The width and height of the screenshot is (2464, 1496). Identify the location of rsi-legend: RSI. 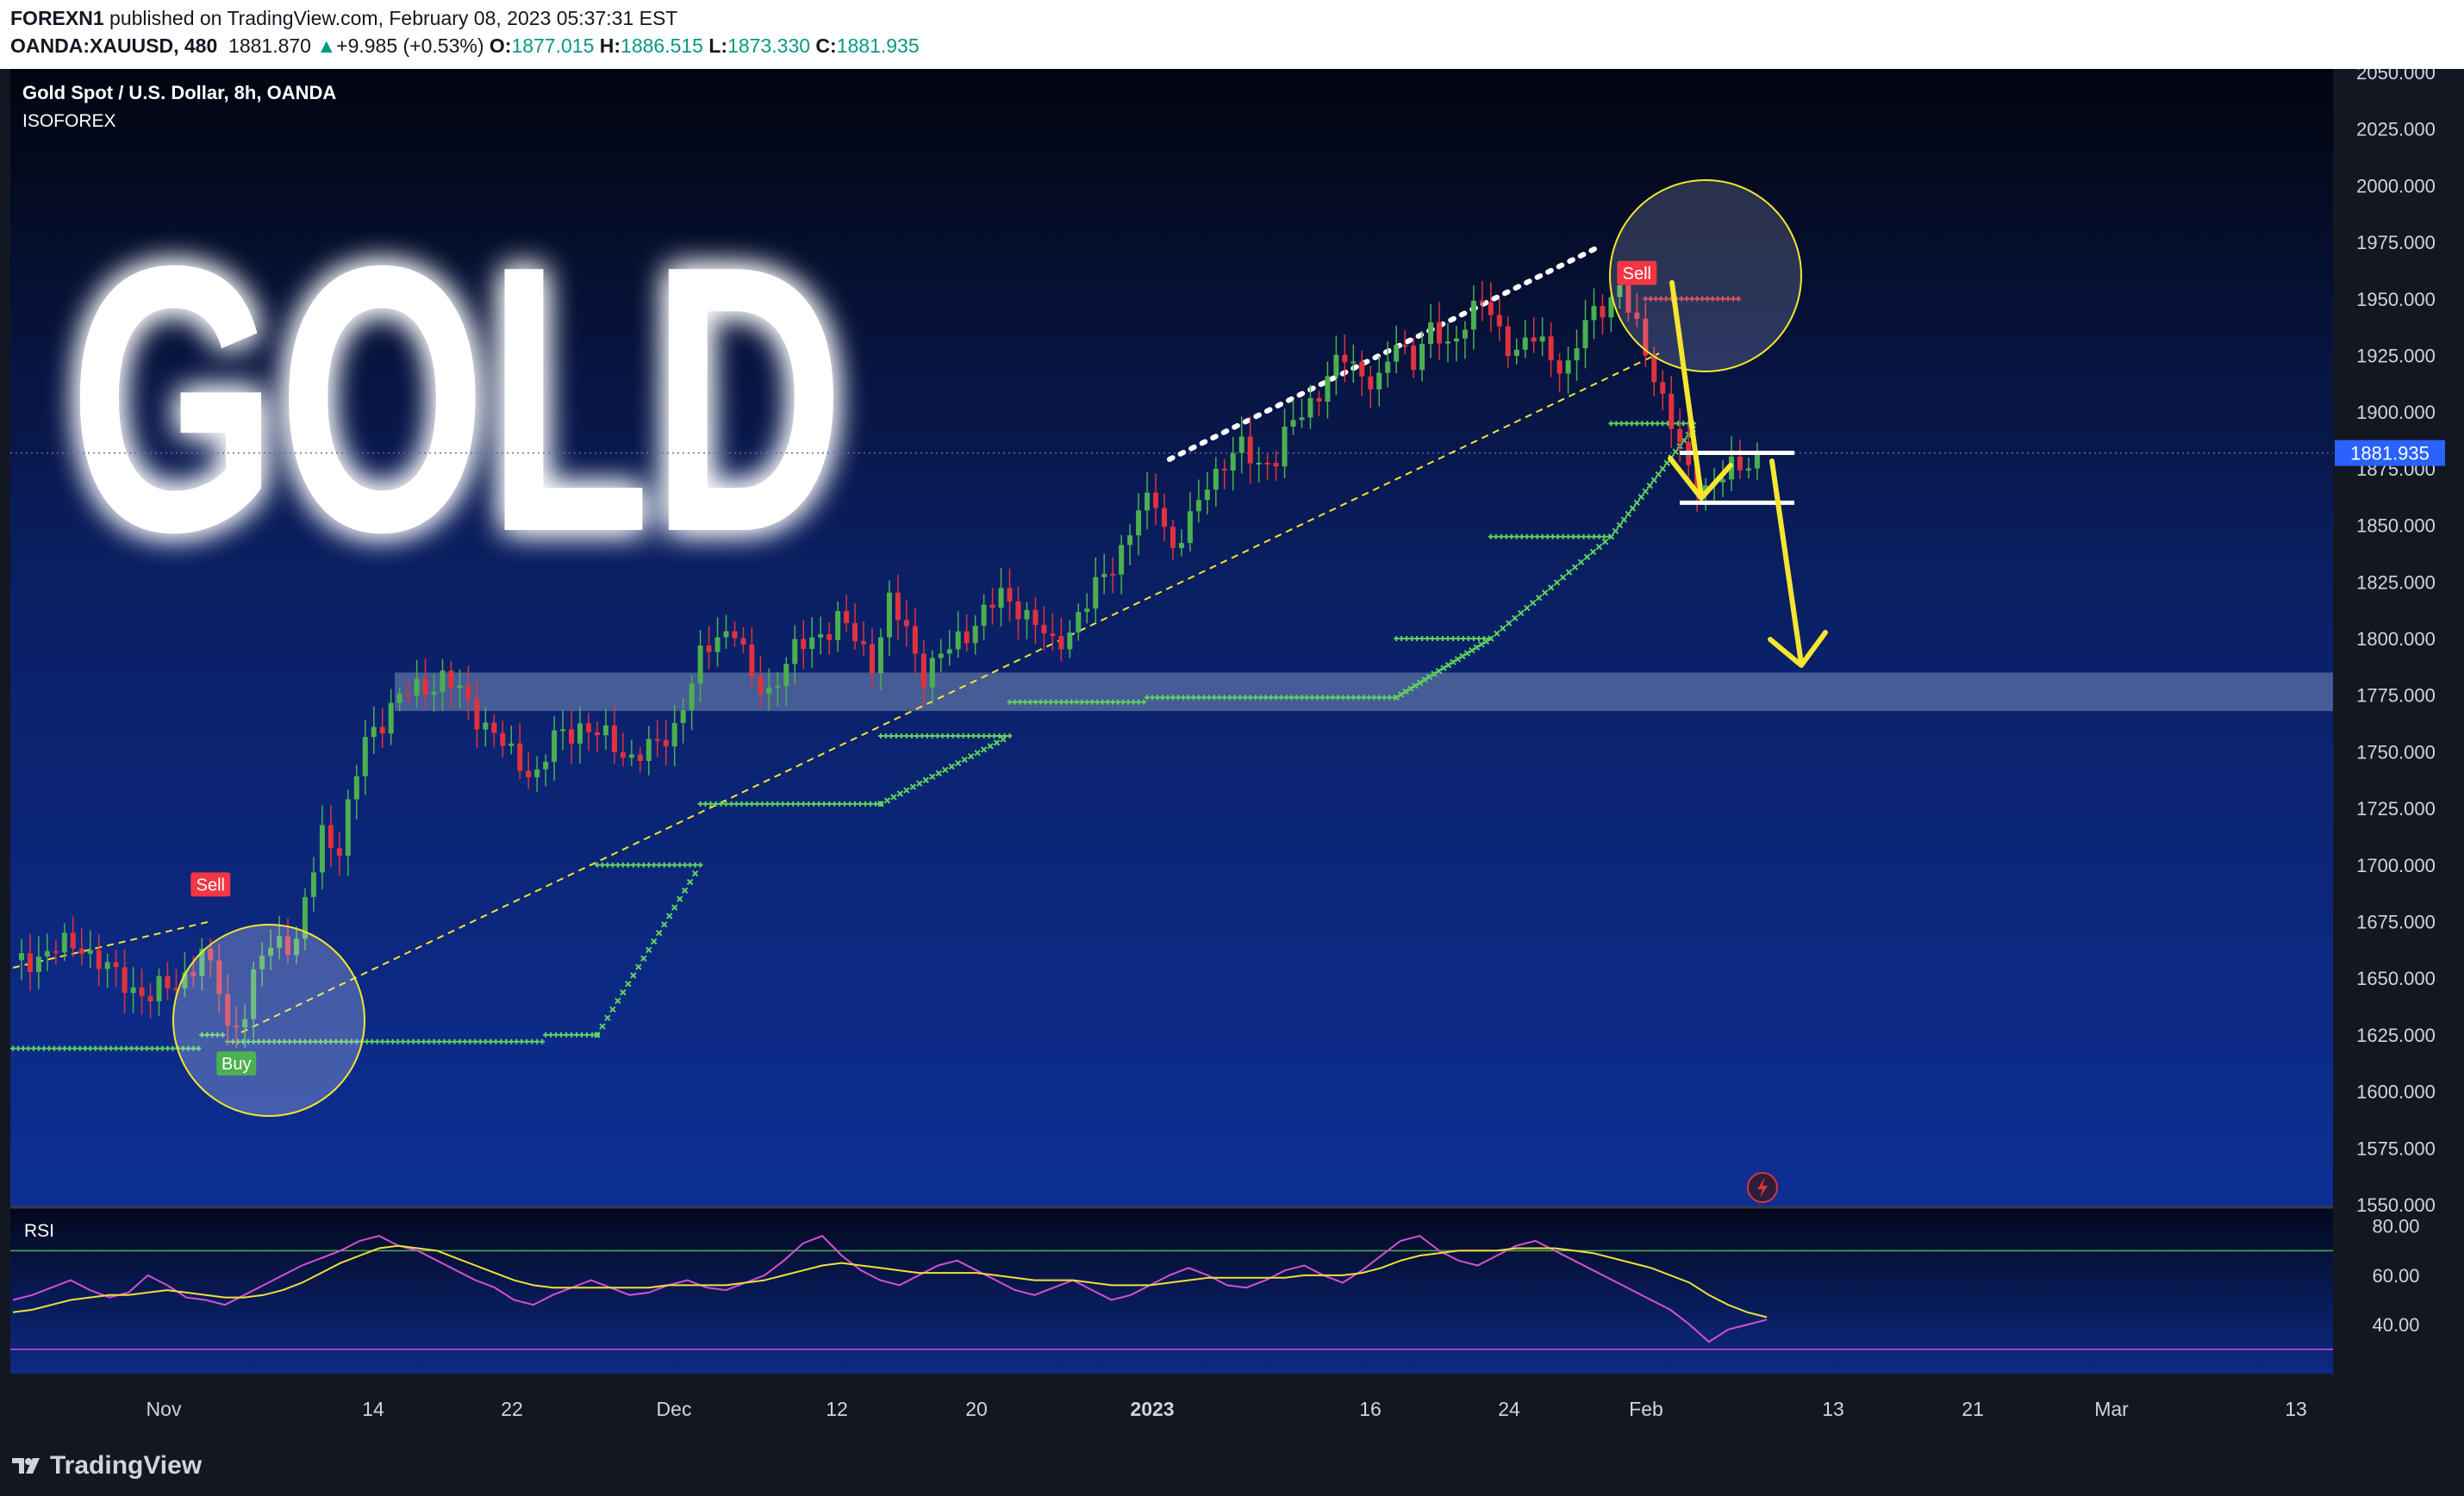
(39, 1231).